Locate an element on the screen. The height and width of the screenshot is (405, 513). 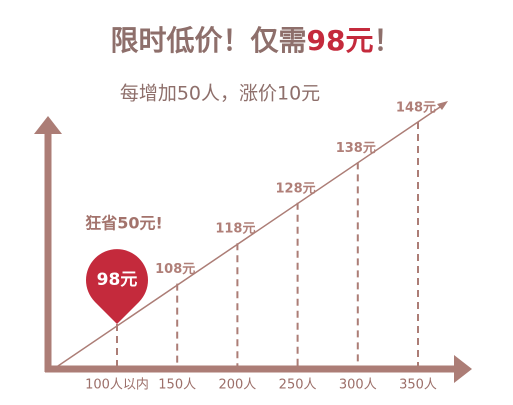
x-tick-label: 250人 is located at coordinates (298, 385).